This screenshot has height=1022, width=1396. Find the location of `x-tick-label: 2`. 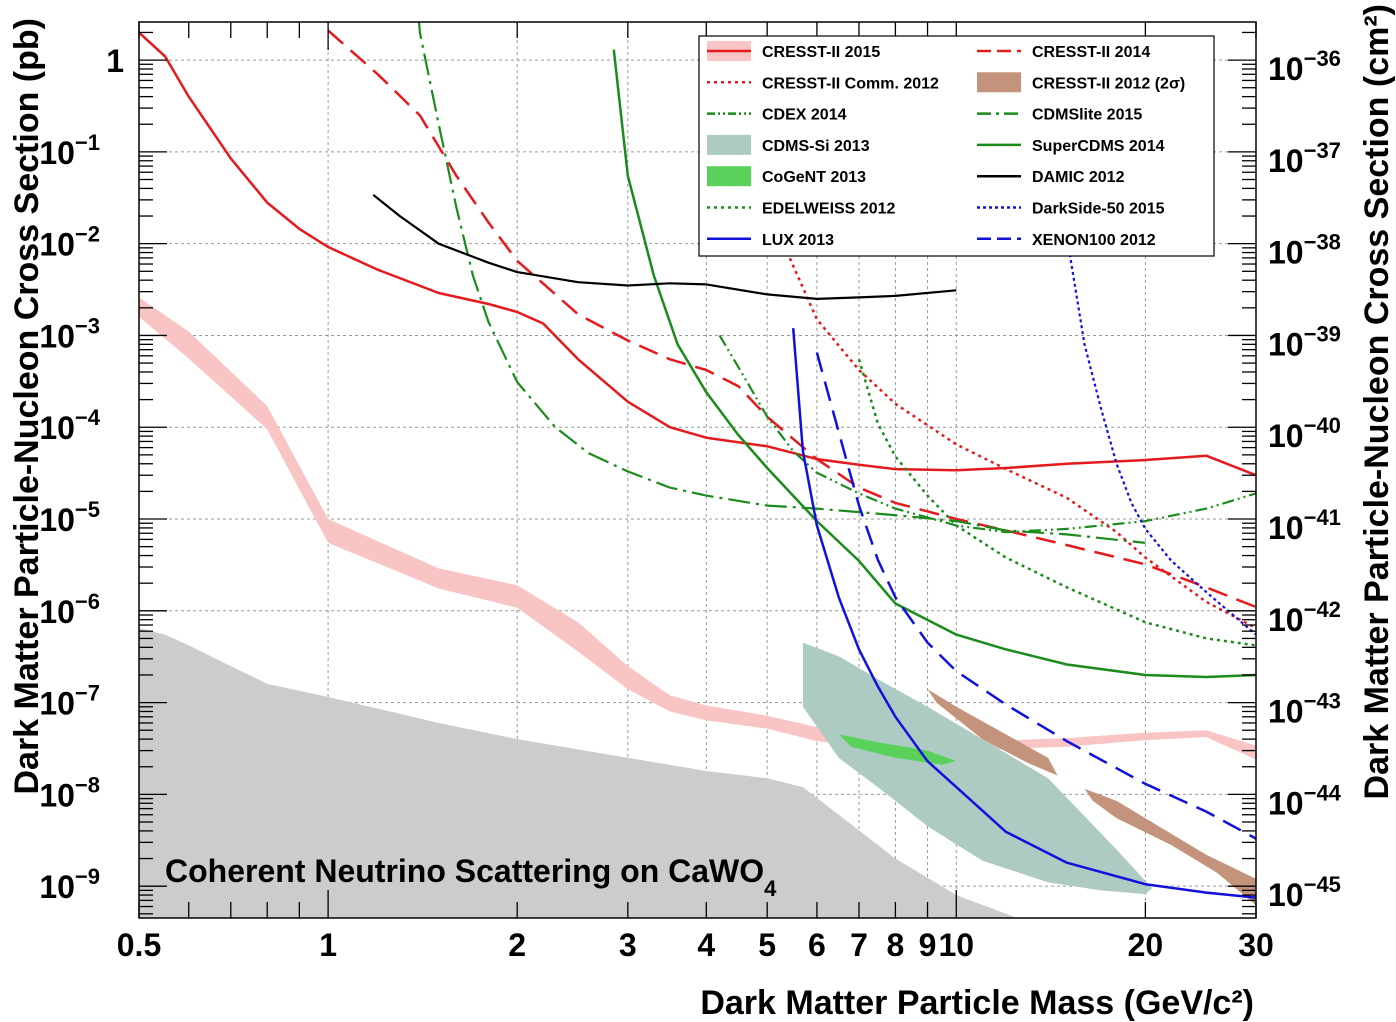

x-tick-label: 2 is located at coordinates (517, 945).